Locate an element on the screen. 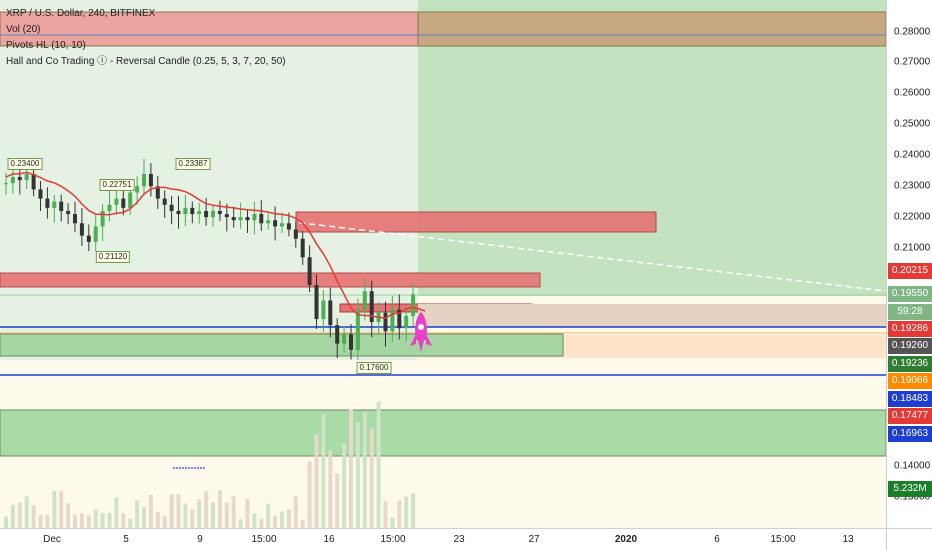 The width and height of the screenshot is (932, 550). support-zone-bottom is located at coordinates (443, 433).